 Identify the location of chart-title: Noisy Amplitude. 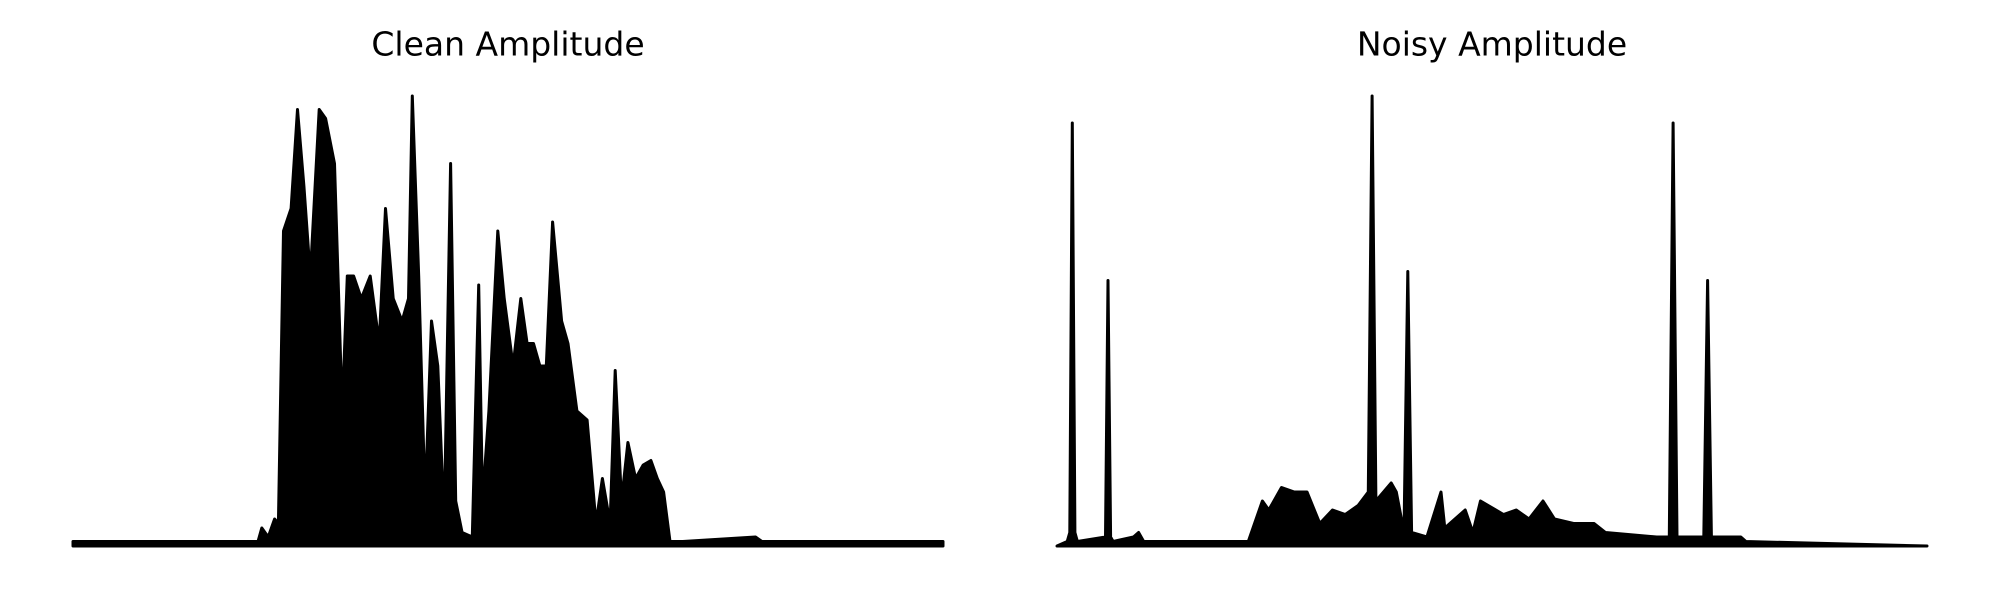
(1492, 44).